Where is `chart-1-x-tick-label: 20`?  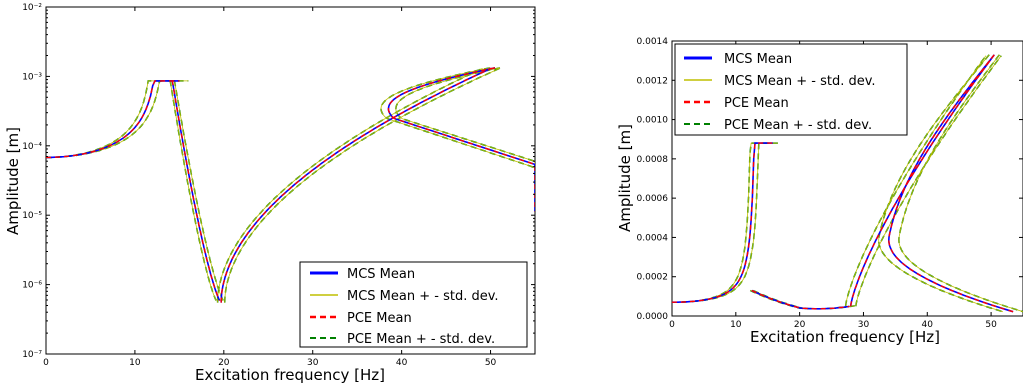 chart-1-x-tick-label: 20 is located at coordinates (224, 363).